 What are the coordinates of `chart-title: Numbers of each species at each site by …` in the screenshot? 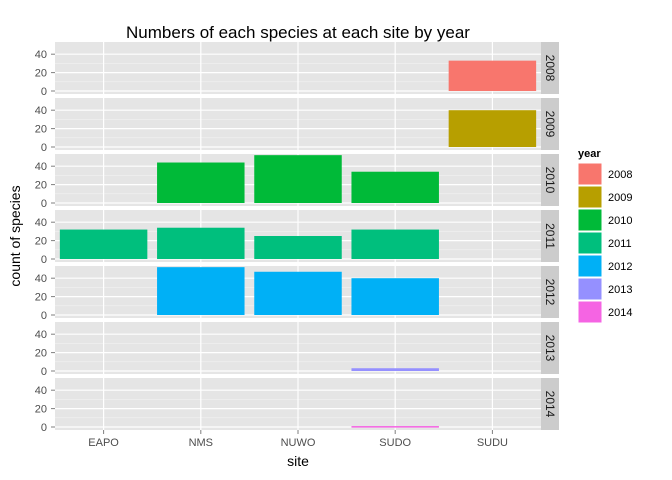 It's located at (298, 32).